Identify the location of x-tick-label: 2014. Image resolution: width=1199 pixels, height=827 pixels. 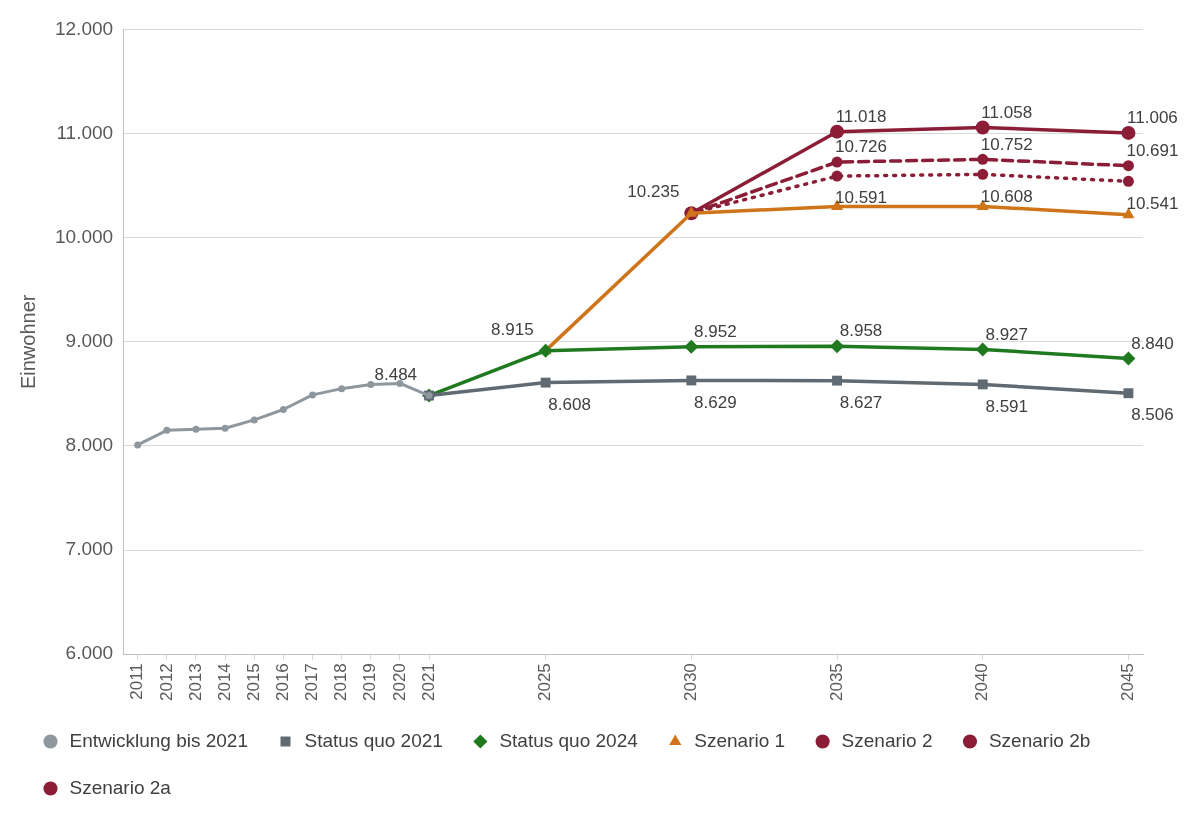
(224, 682).